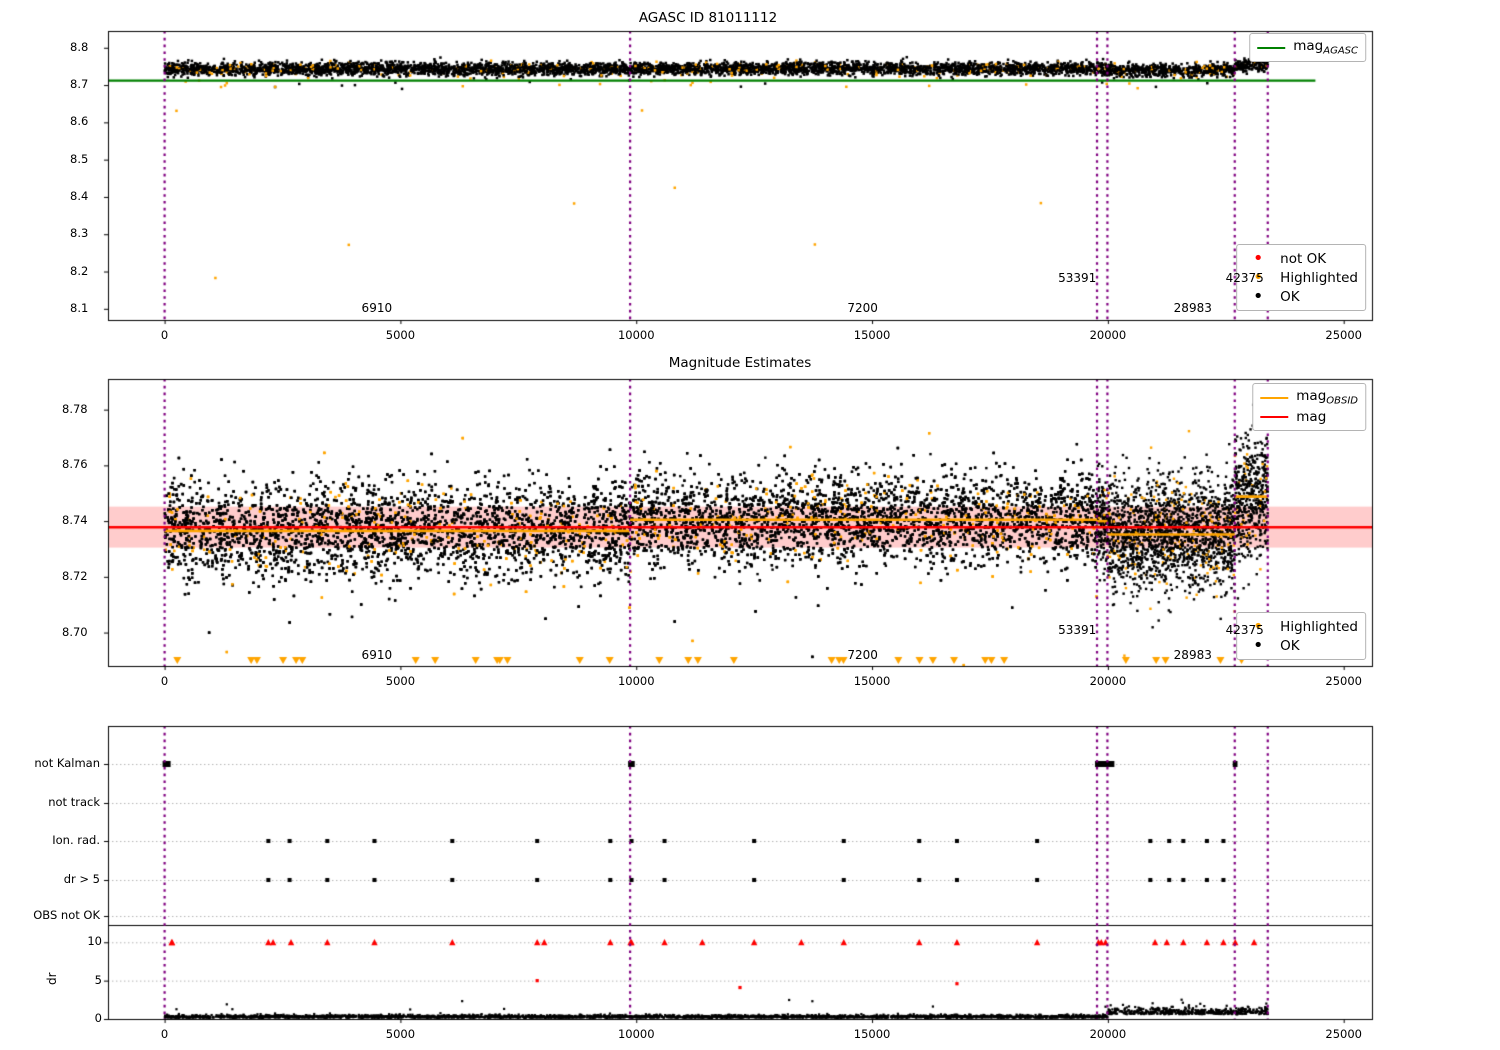 This screenshot has width=1500, height=1050. I want to click on ytick-label-p1-0: 8.1, so click(79, 307).